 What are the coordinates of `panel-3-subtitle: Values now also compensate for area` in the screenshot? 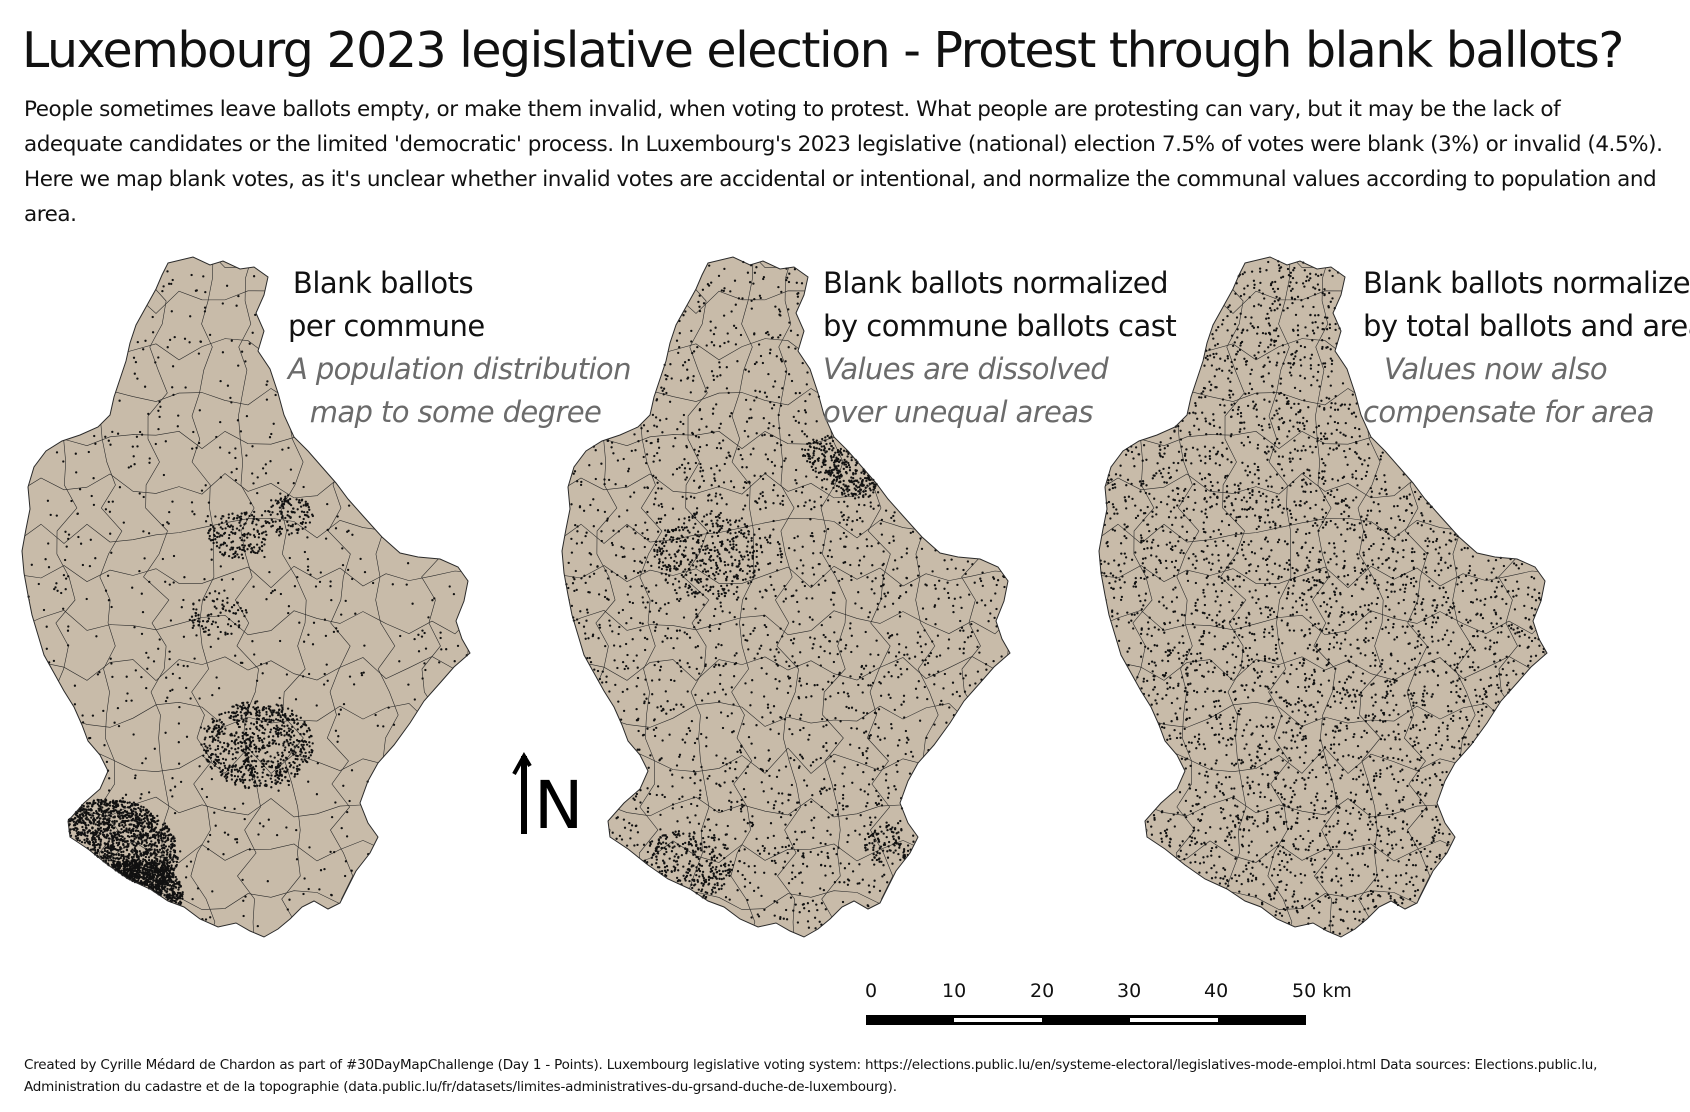 It's located at (1508, 391).